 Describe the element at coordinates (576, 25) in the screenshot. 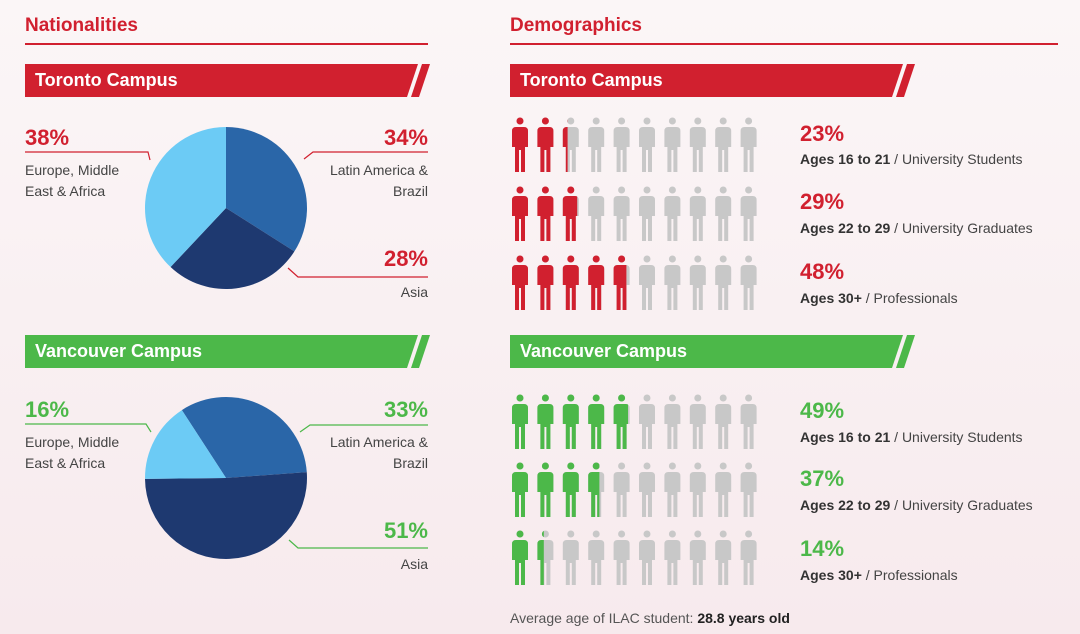

I see `demographics-title: Demographics` at that location.